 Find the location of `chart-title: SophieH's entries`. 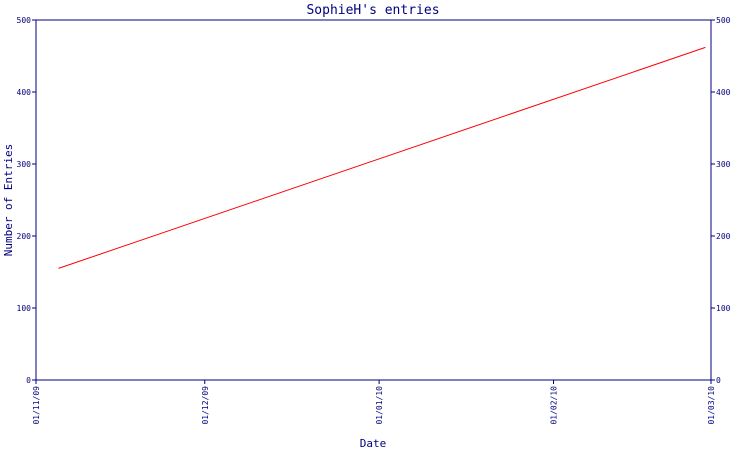

chart-title: SophieH's entries is located at coordinates (372, 10).